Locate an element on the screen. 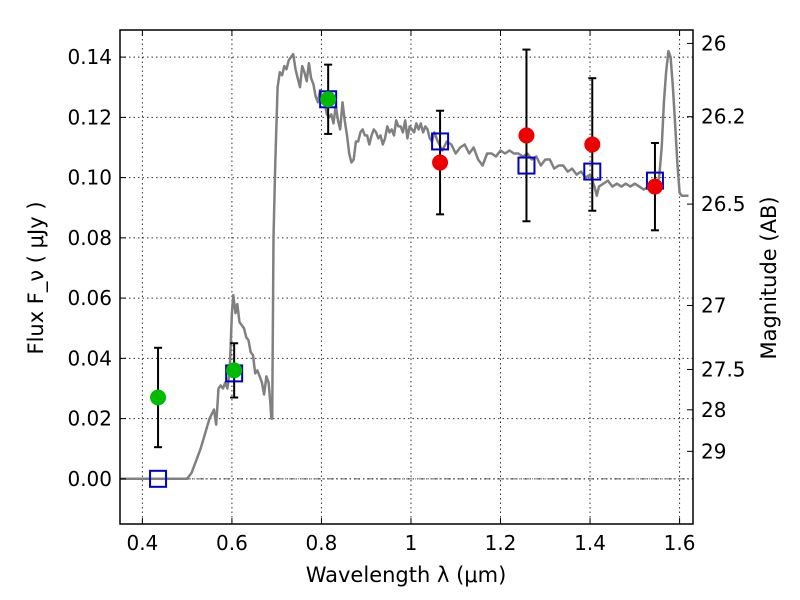 The image size is (800, 600). y-tick-label: 0.10 is located at coordinates (89, 178).